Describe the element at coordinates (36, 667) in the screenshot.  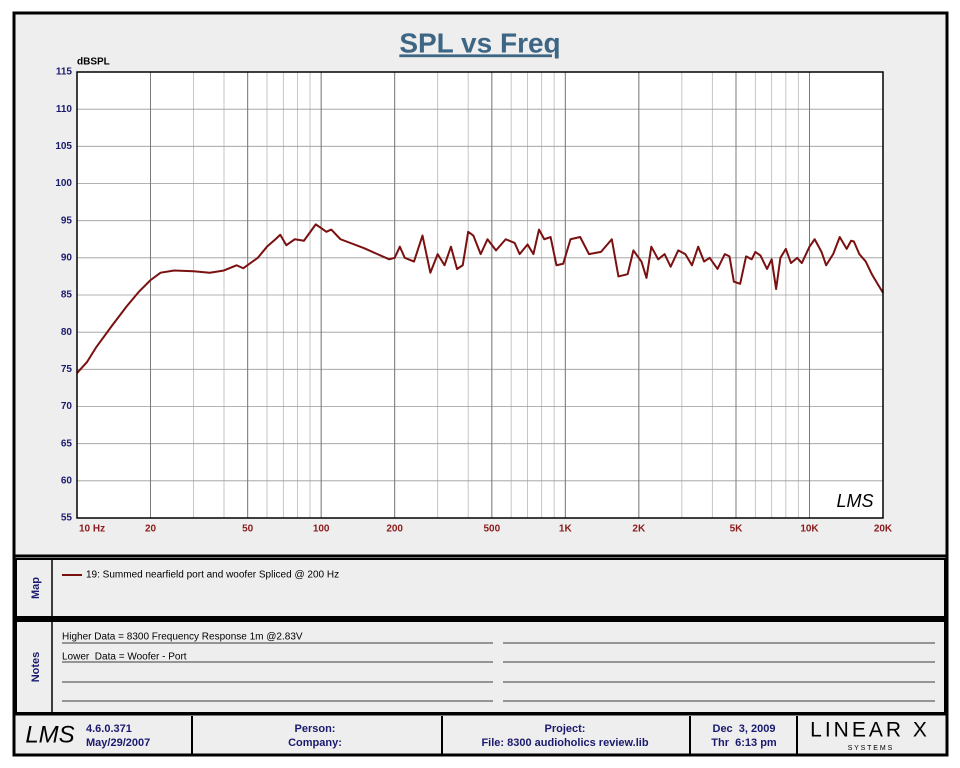
I see `notes-label: Notes` at that location.